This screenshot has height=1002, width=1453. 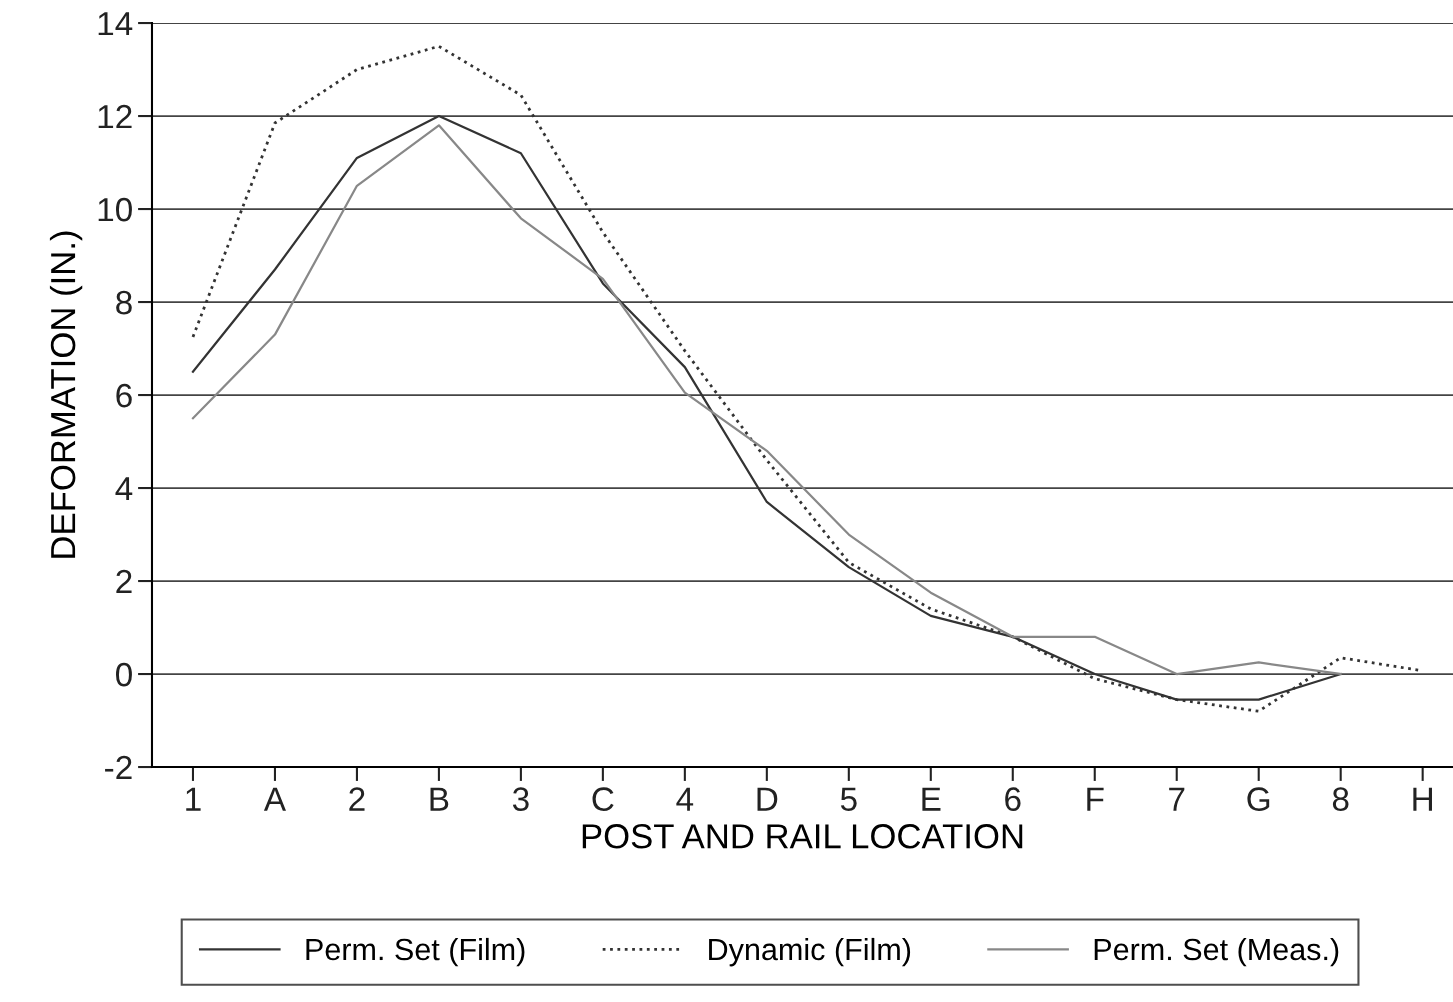 What do you see at coordinates (1422, 799) in the screenshot?
I see `x-tick-label: H` at bounding box center [1422, 799].